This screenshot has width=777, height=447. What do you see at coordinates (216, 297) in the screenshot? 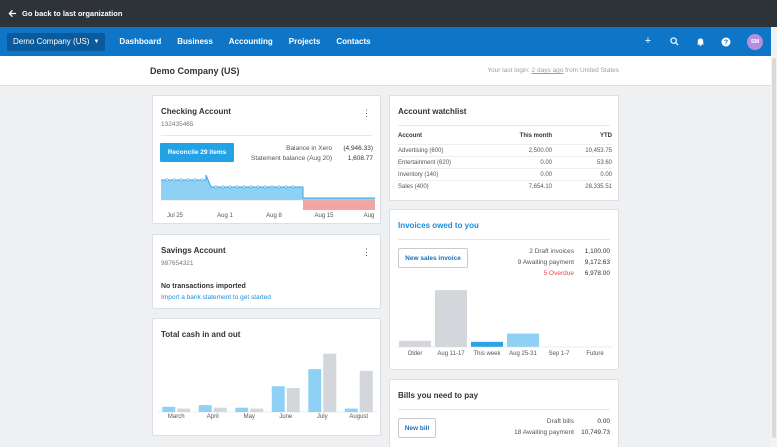
I see `import-statement-link: Import a bank statement to get started` at bounding box center [216, 297].